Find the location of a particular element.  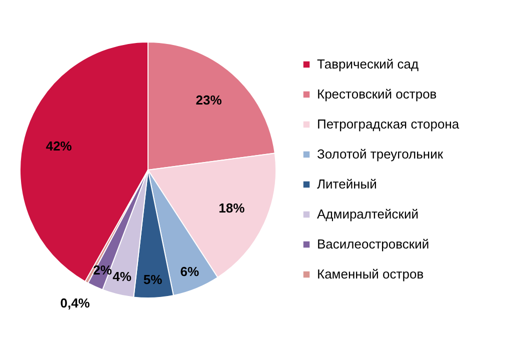

data-label: 18% is located at coordinates (232, 208).